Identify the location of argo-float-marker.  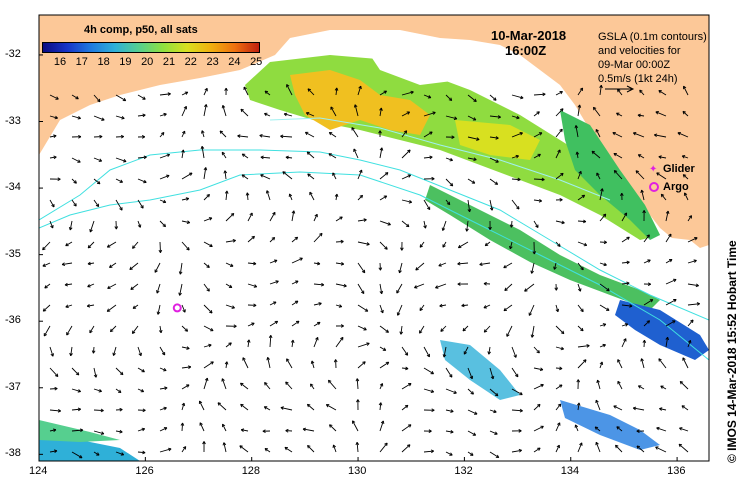
(177, 308).